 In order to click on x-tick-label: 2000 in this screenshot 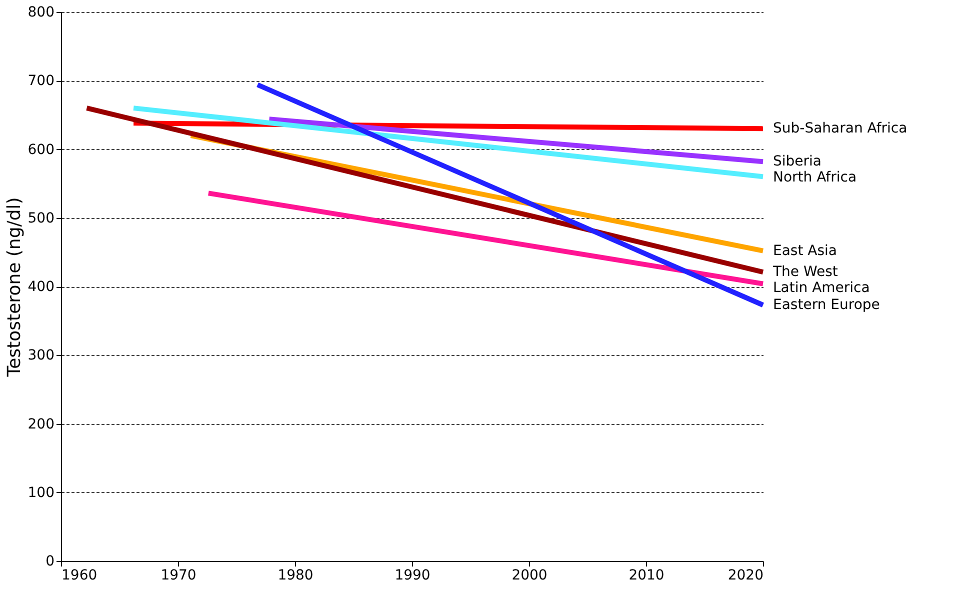, I will do `click(530, 576)`.